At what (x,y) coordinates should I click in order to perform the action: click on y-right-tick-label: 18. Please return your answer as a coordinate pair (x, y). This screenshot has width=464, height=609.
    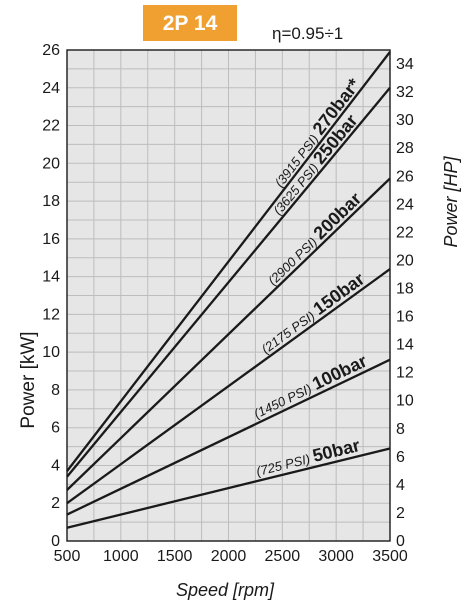
    Looking at the image, I should click on (405, 288).